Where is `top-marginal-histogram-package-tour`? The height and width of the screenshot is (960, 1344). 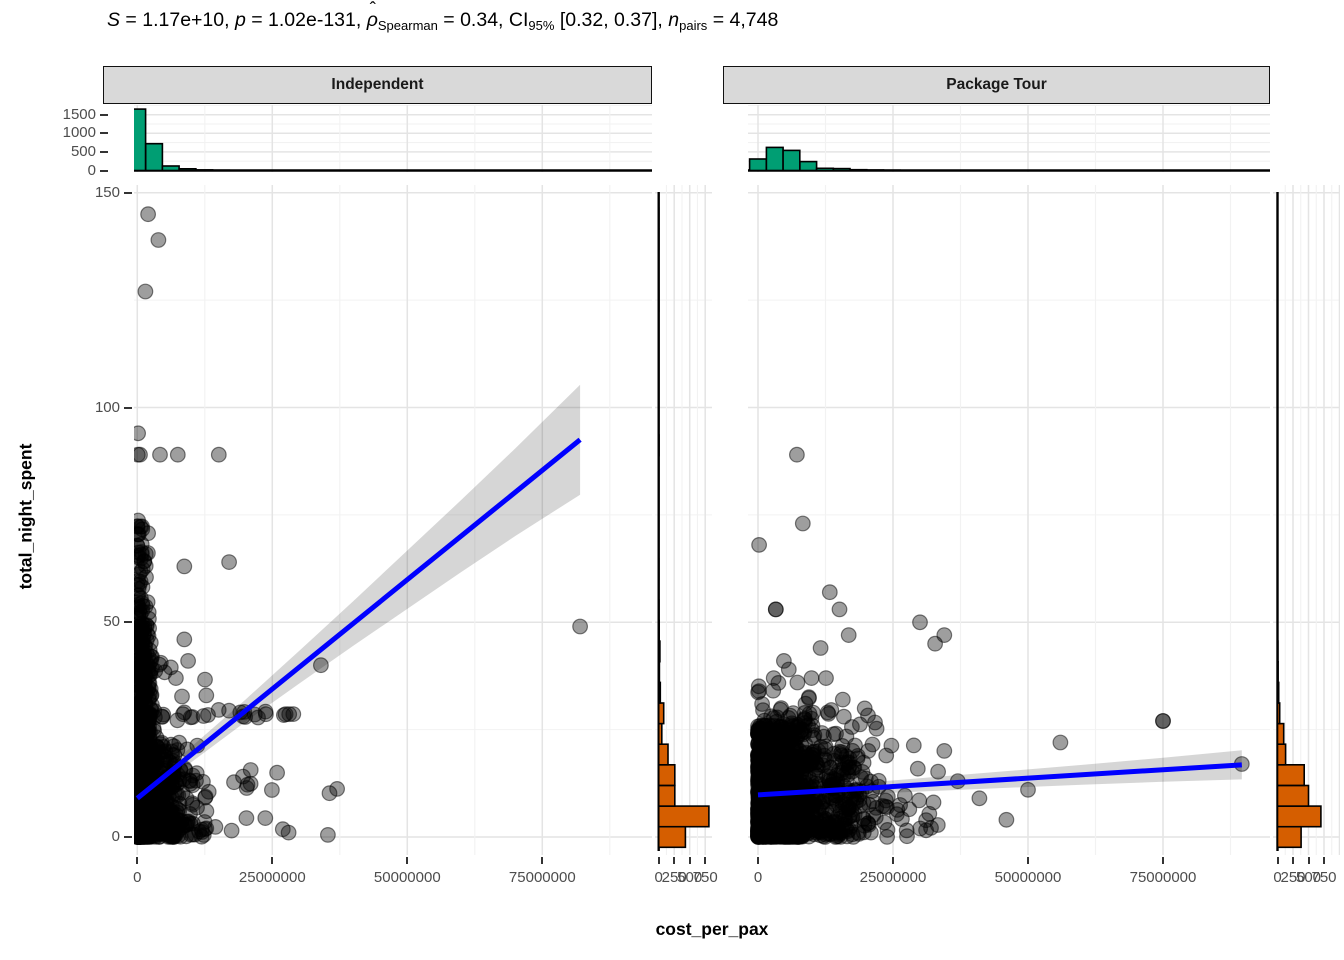 top-marginal-histogram-package-tour is located at coordinates (1009, 138).